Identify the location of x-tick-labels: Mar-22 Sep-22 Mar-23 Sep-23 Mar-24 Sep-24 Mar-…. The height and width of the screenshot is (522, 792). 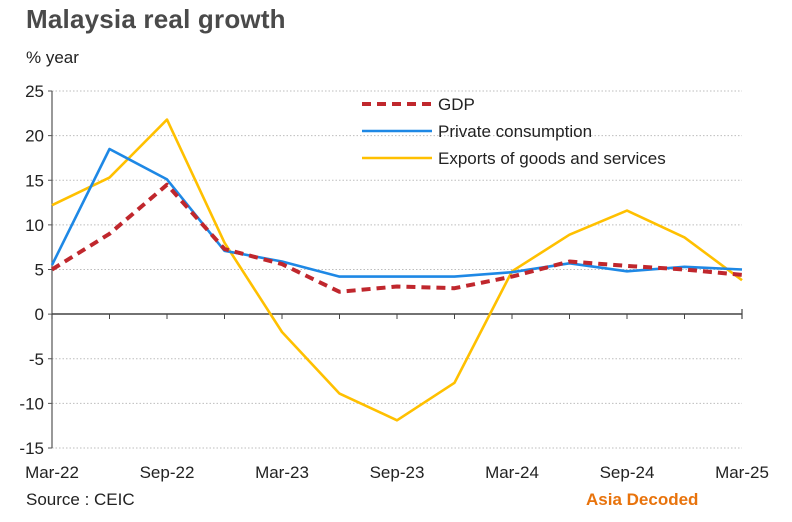
(397, 472).